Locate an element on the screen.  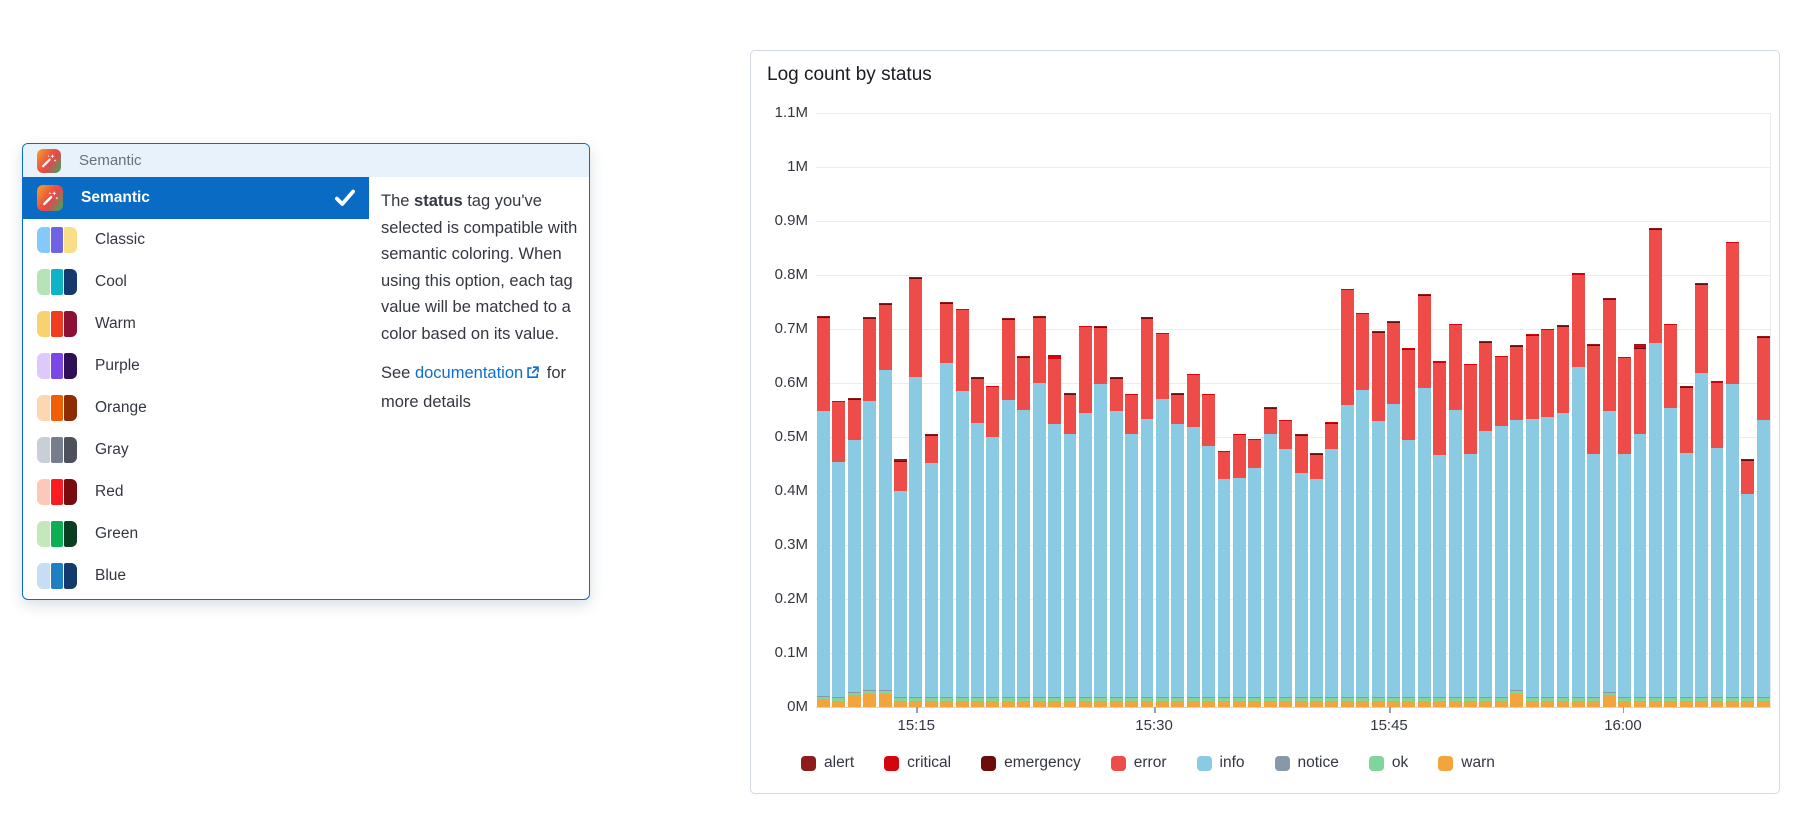
palette-option-warm: Warm is located at coordinates (196, 324).